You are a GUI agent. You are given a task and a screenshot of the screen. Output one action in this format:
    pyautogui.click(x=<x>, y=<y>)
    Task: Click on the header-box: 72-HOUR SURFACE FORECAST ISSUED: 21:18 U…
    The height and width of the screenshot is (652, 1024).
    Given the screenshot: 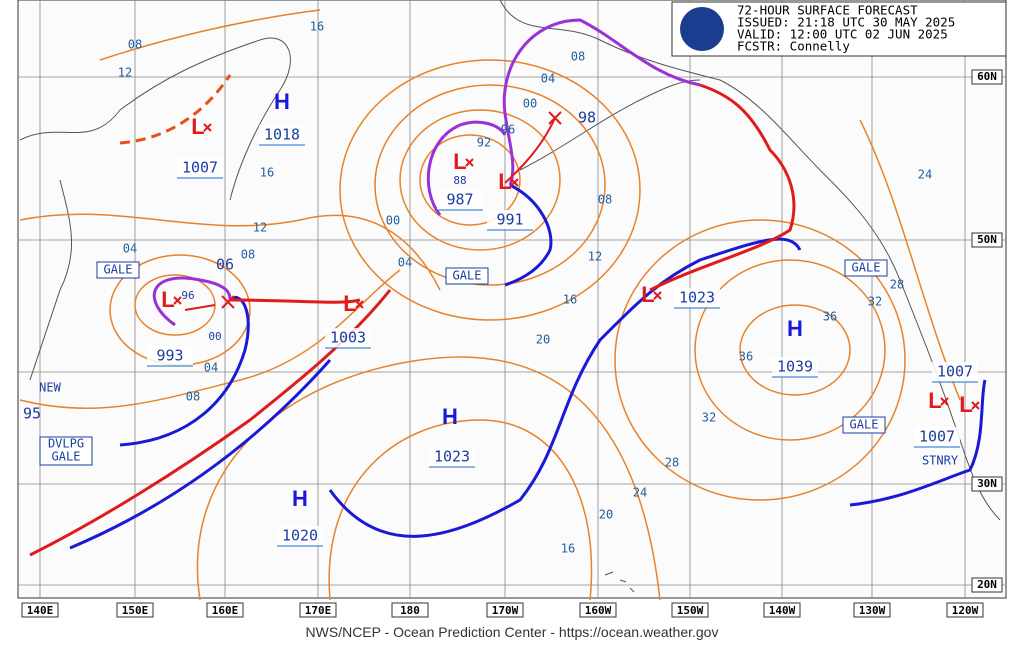 What is the action you would take?
    pyautogui.click(x=839, y=29)
    